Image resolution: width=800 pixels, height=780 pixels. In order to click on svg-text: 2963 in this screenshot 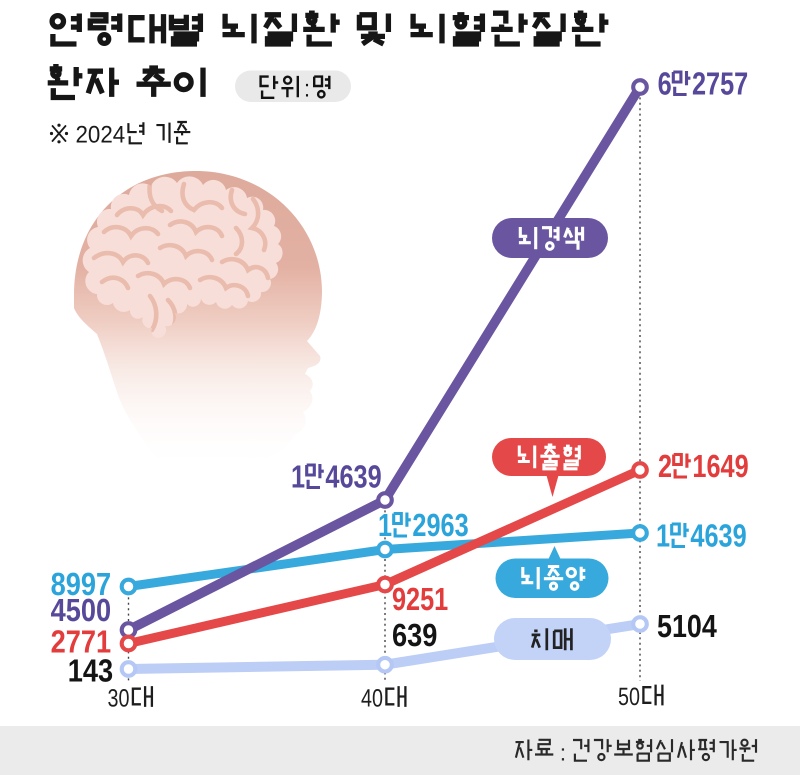, I will do `click(440, 525)`.